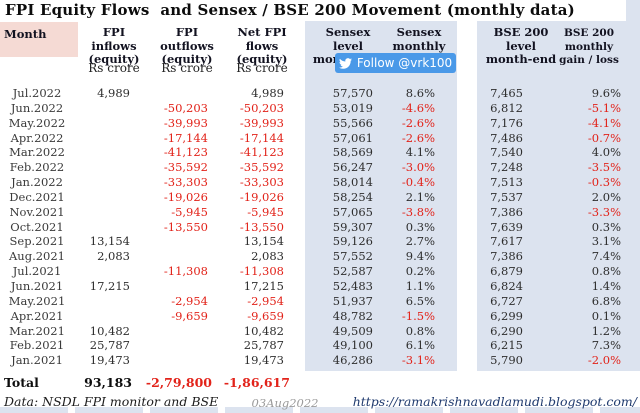  I want to click on cell-sensex-level: 58,014, so click(352, 182).